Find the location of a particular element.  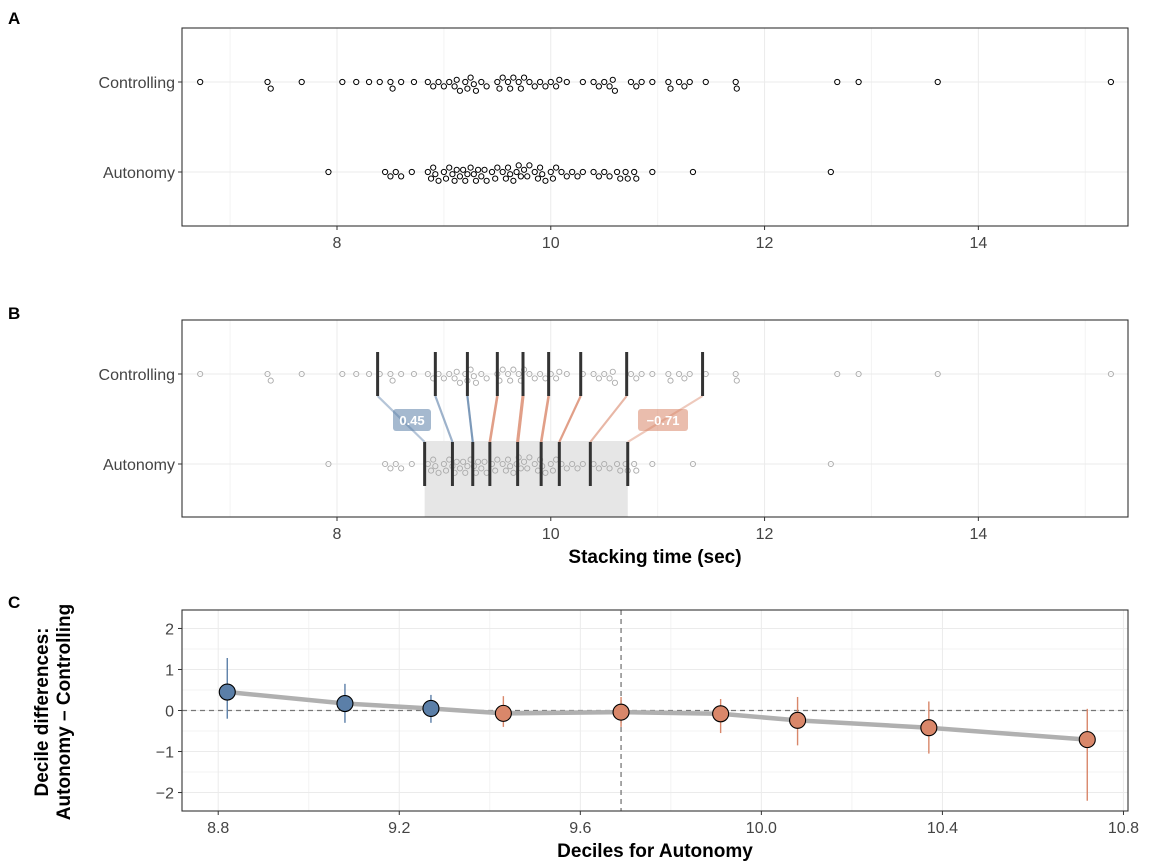

panel-b-category-label: Autonomy is located at coordinates (139, 465).